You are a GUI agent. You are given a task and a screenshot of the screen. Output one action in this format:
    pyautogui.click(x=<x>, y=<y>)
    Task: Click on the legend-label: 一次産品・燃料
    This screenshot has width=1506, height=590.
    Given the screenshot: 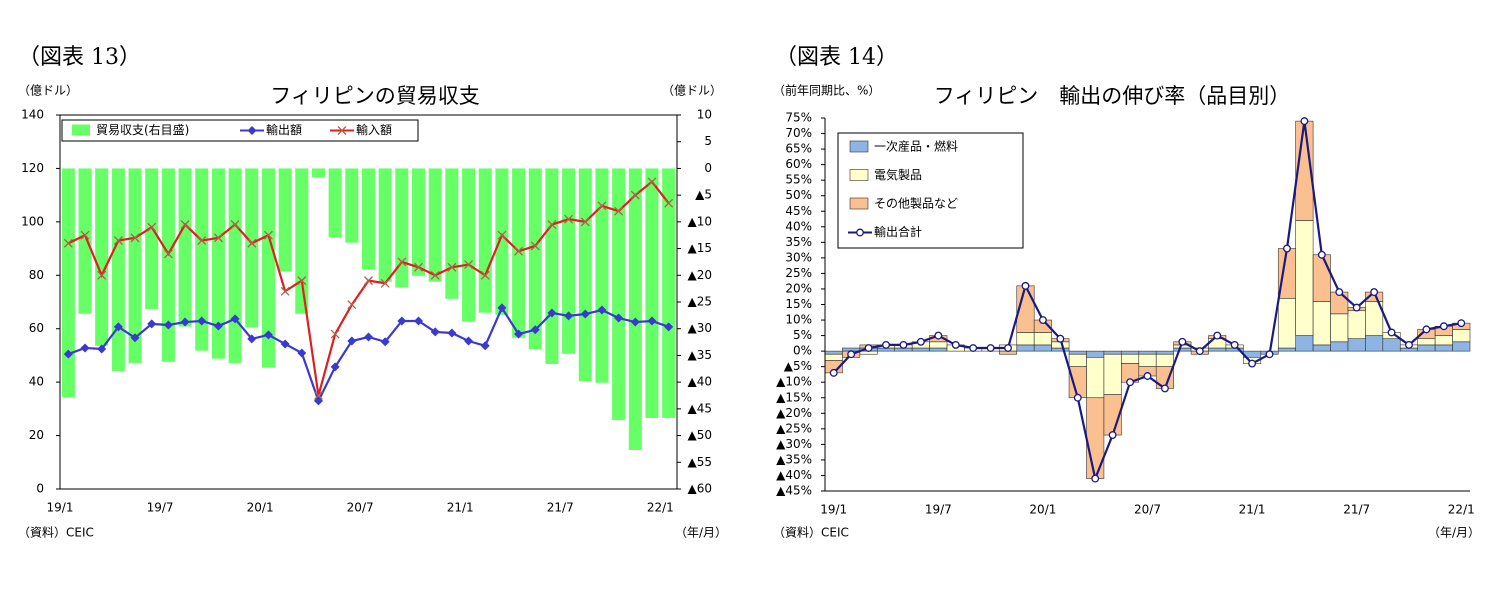 What is the action you would take?
    pyautogui.click(x=916, y=146)
    